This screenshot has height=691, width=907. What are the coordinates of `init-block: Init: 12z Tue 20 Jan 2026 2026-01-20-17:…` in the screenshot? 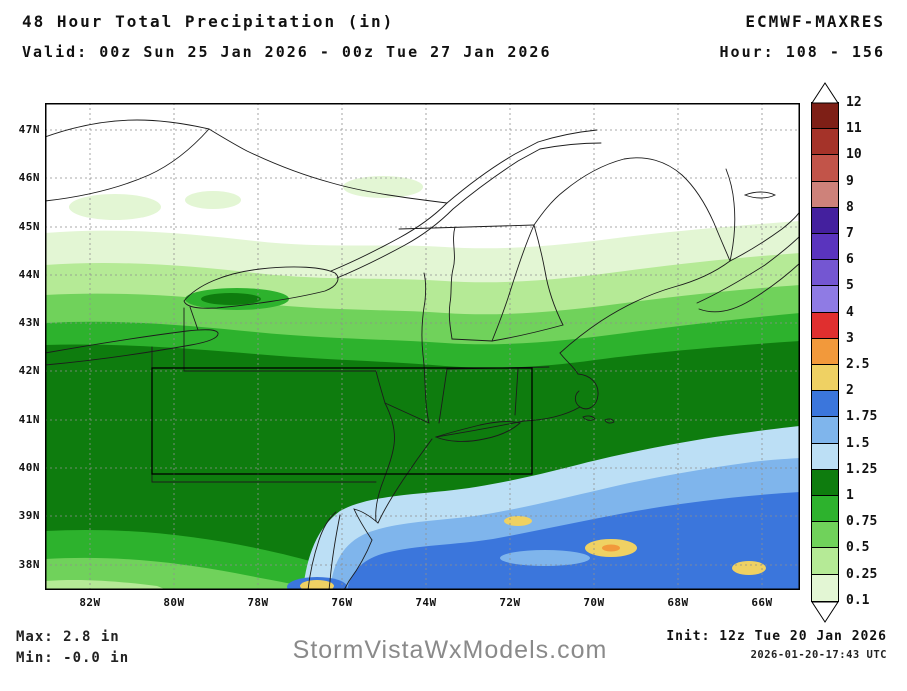 It's located at (776, 645).